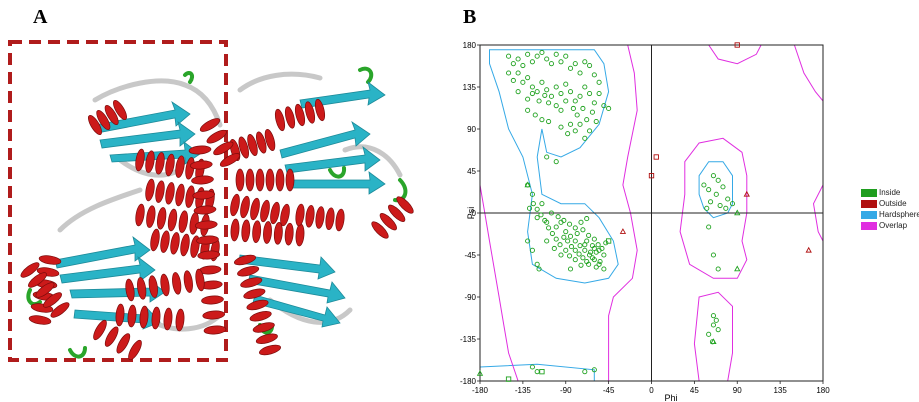 The width and height of the screenshot is (919, 402). I want to click on y-tick-label: -90, so click(470, 297).